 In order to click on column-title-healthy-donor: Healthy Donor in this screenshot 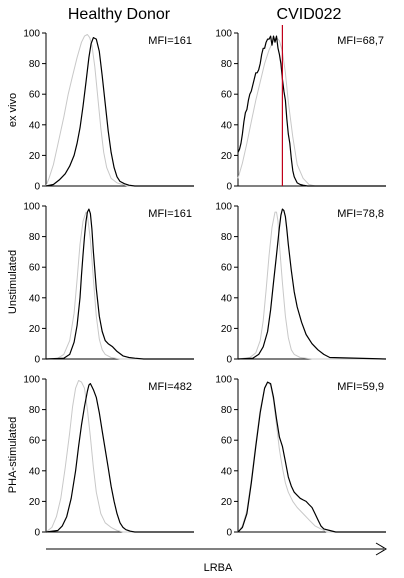, I will do `click(119, 14)`.